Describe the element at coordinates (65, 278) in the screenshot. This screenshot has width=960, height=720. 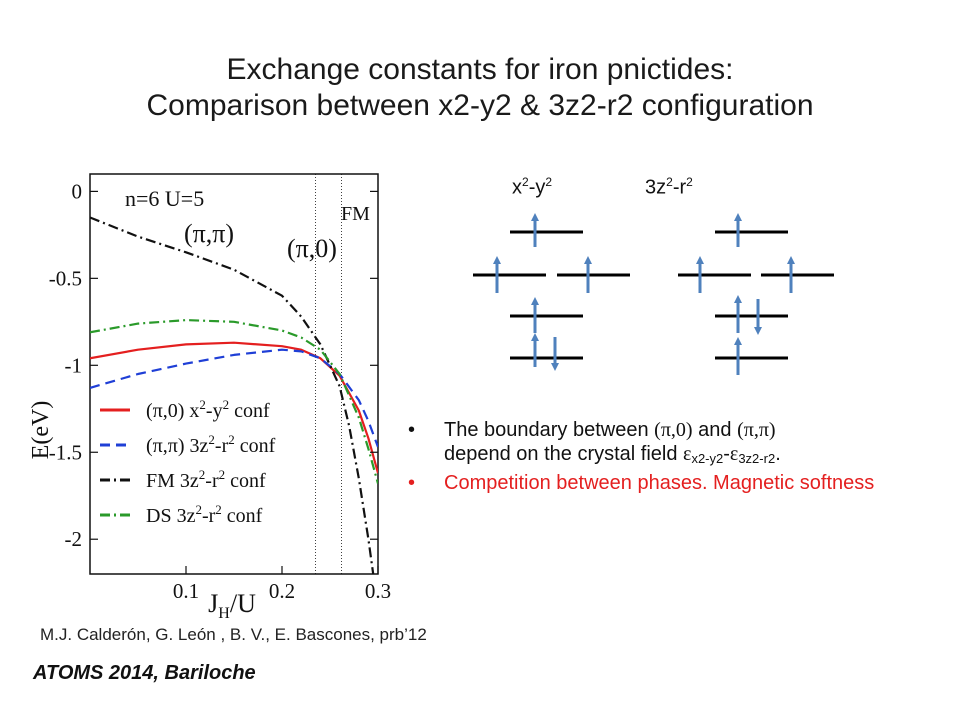
I see `y-tick-label: -0.5` at that location.